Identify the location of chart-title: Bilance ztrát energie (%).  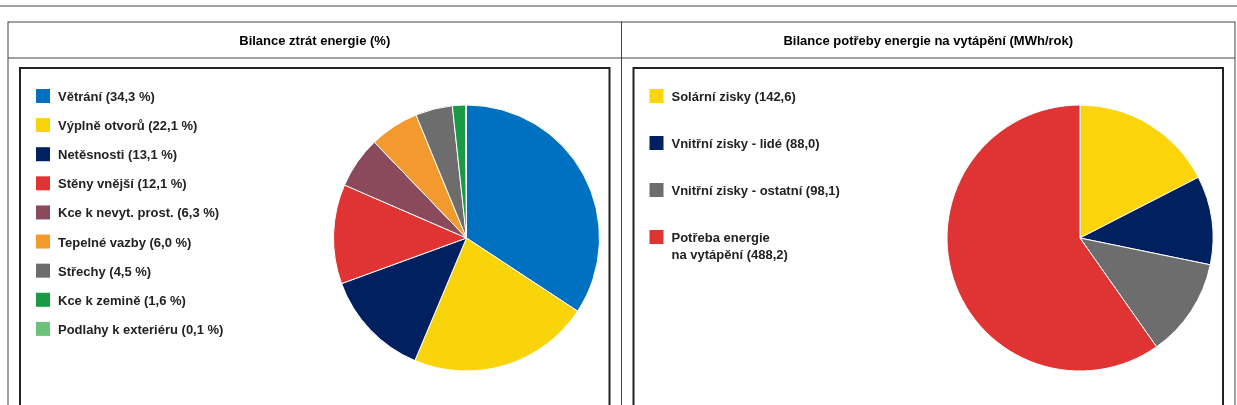
(315, 40).